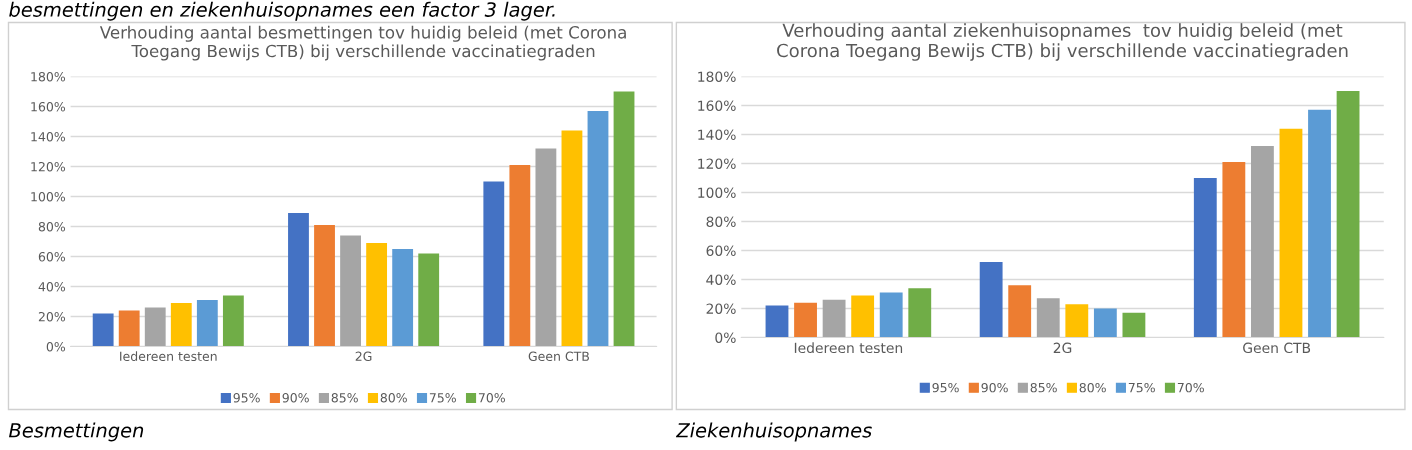 The image size is (1412, 450). I want to click on text: besmettingen en ziekenhuisopnames een factor 3 lager., so click(282, 11).